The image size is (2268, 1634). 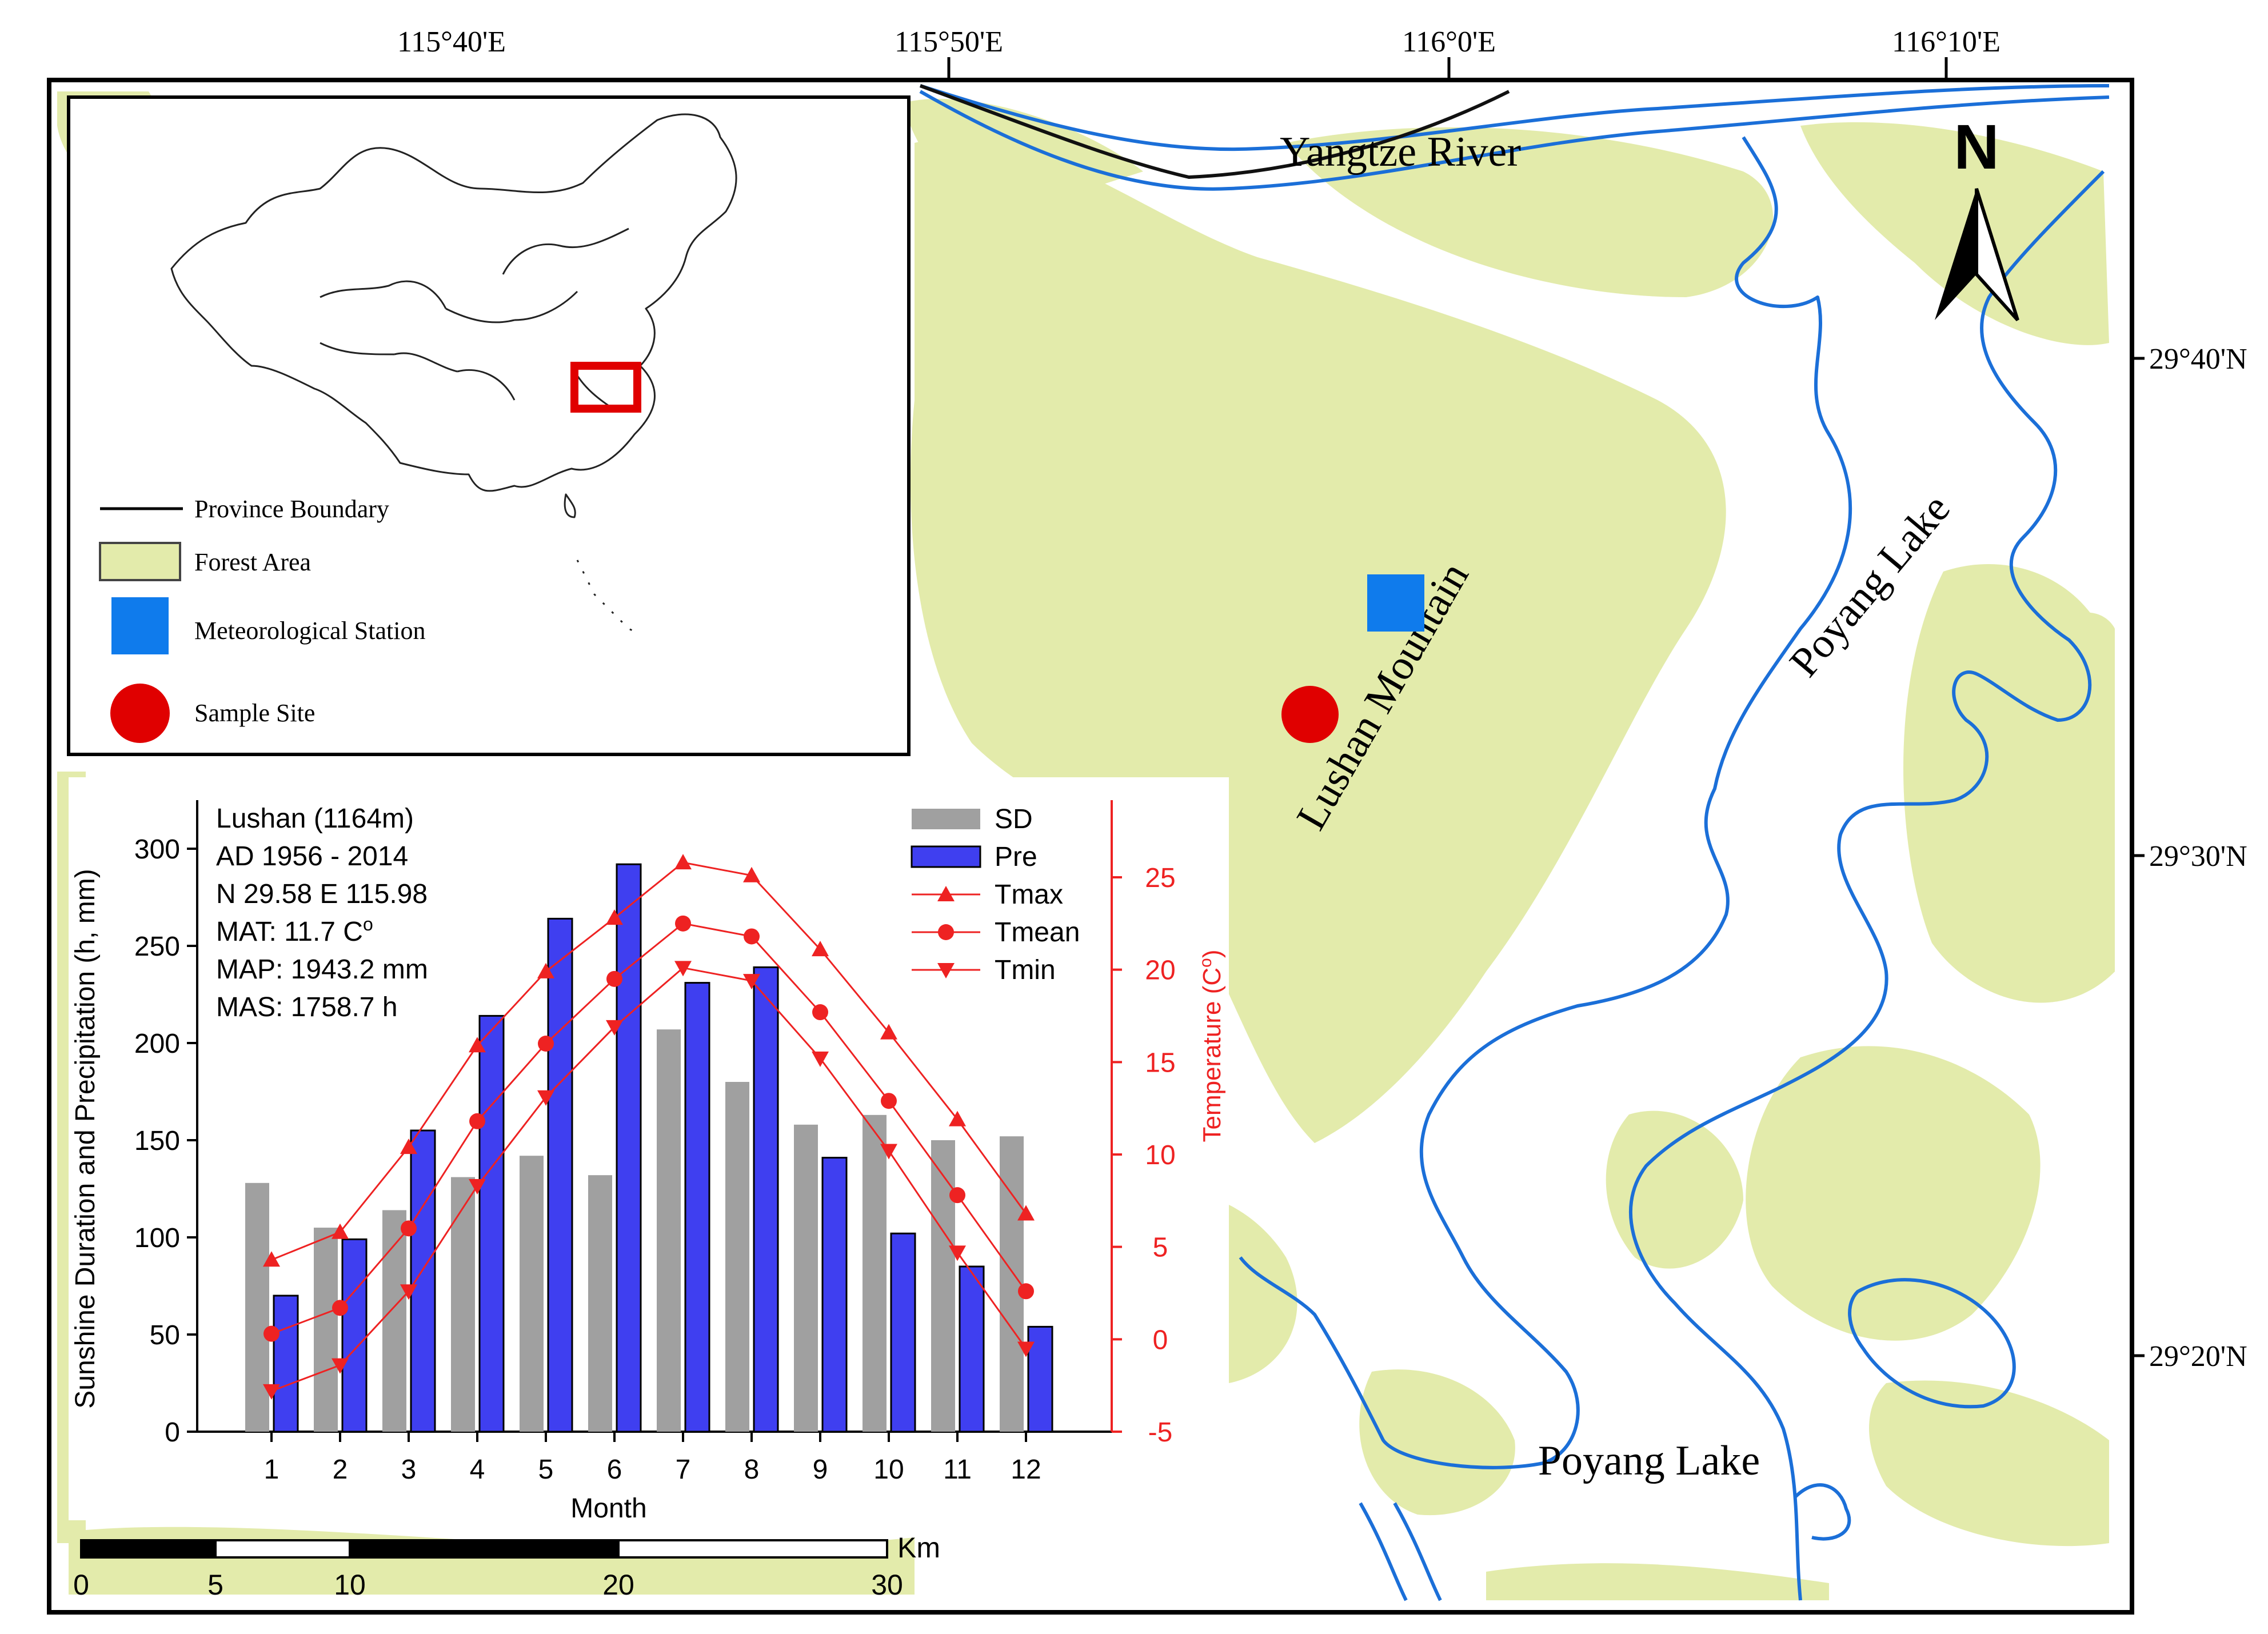 What do you see at coordinates (618, 1585) in the screenshot?
I see `scale-bar-tick-20: 20` at bounding box center [618, 1585].